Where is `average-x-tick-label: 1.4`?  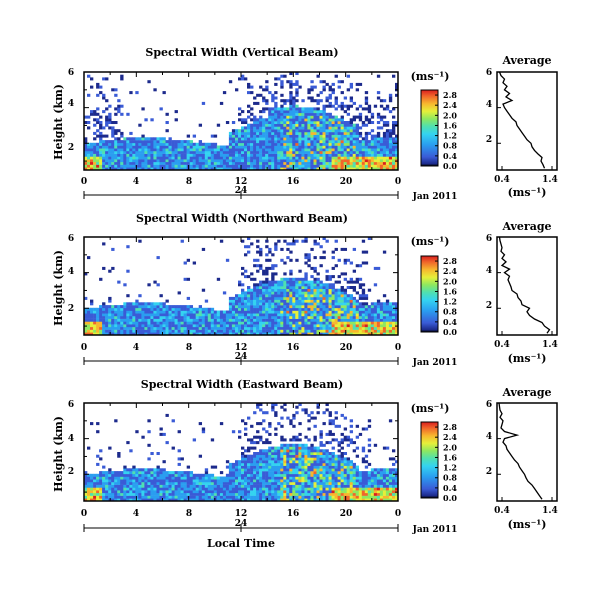 average-x-tick-label: 1.4 is located at coordinates (550, 345).